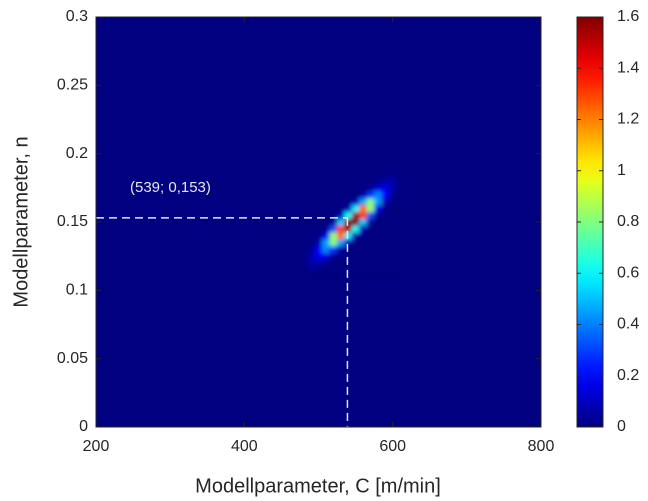  What do you see at coordinates (96, 446) in the screenshot?
I see `x-tick-label: 200` at bounding box center [96, 446].